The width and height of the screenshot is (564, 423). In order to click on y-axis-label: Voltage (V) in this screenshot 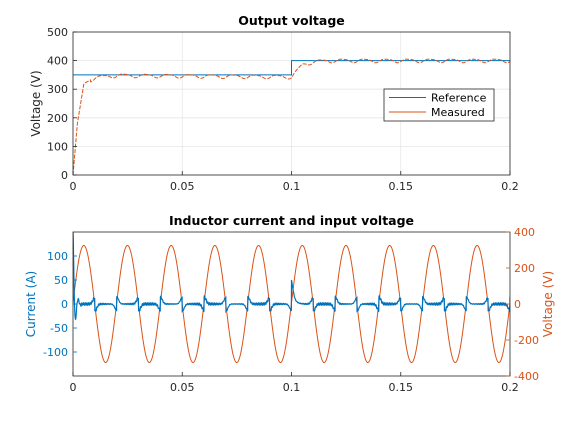, I will do `click(36, 103)`.